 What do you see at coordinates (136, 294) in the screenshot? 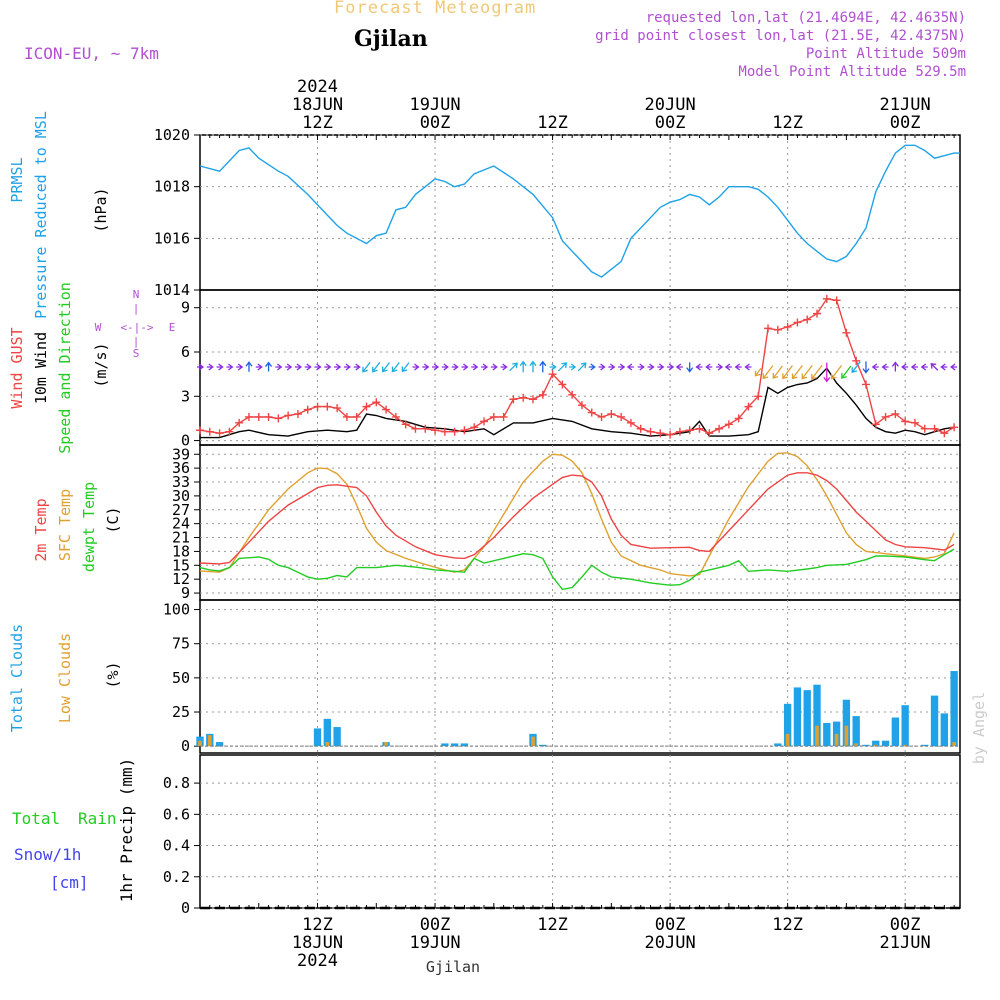
I see `compass-n: N` at bounding box center [136, 294].